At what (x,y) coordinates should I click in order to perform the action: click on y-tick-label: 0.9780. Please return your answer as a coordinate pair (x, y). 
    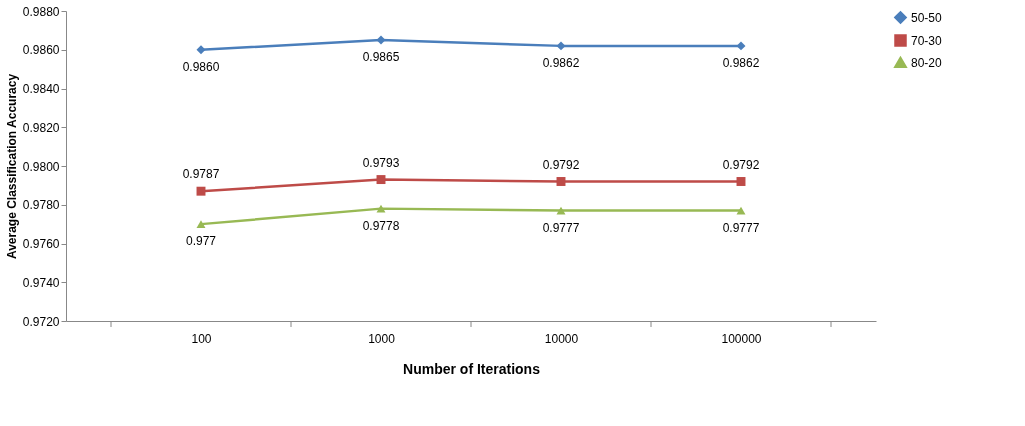
    Looking at the image, I should click on (41, 205).